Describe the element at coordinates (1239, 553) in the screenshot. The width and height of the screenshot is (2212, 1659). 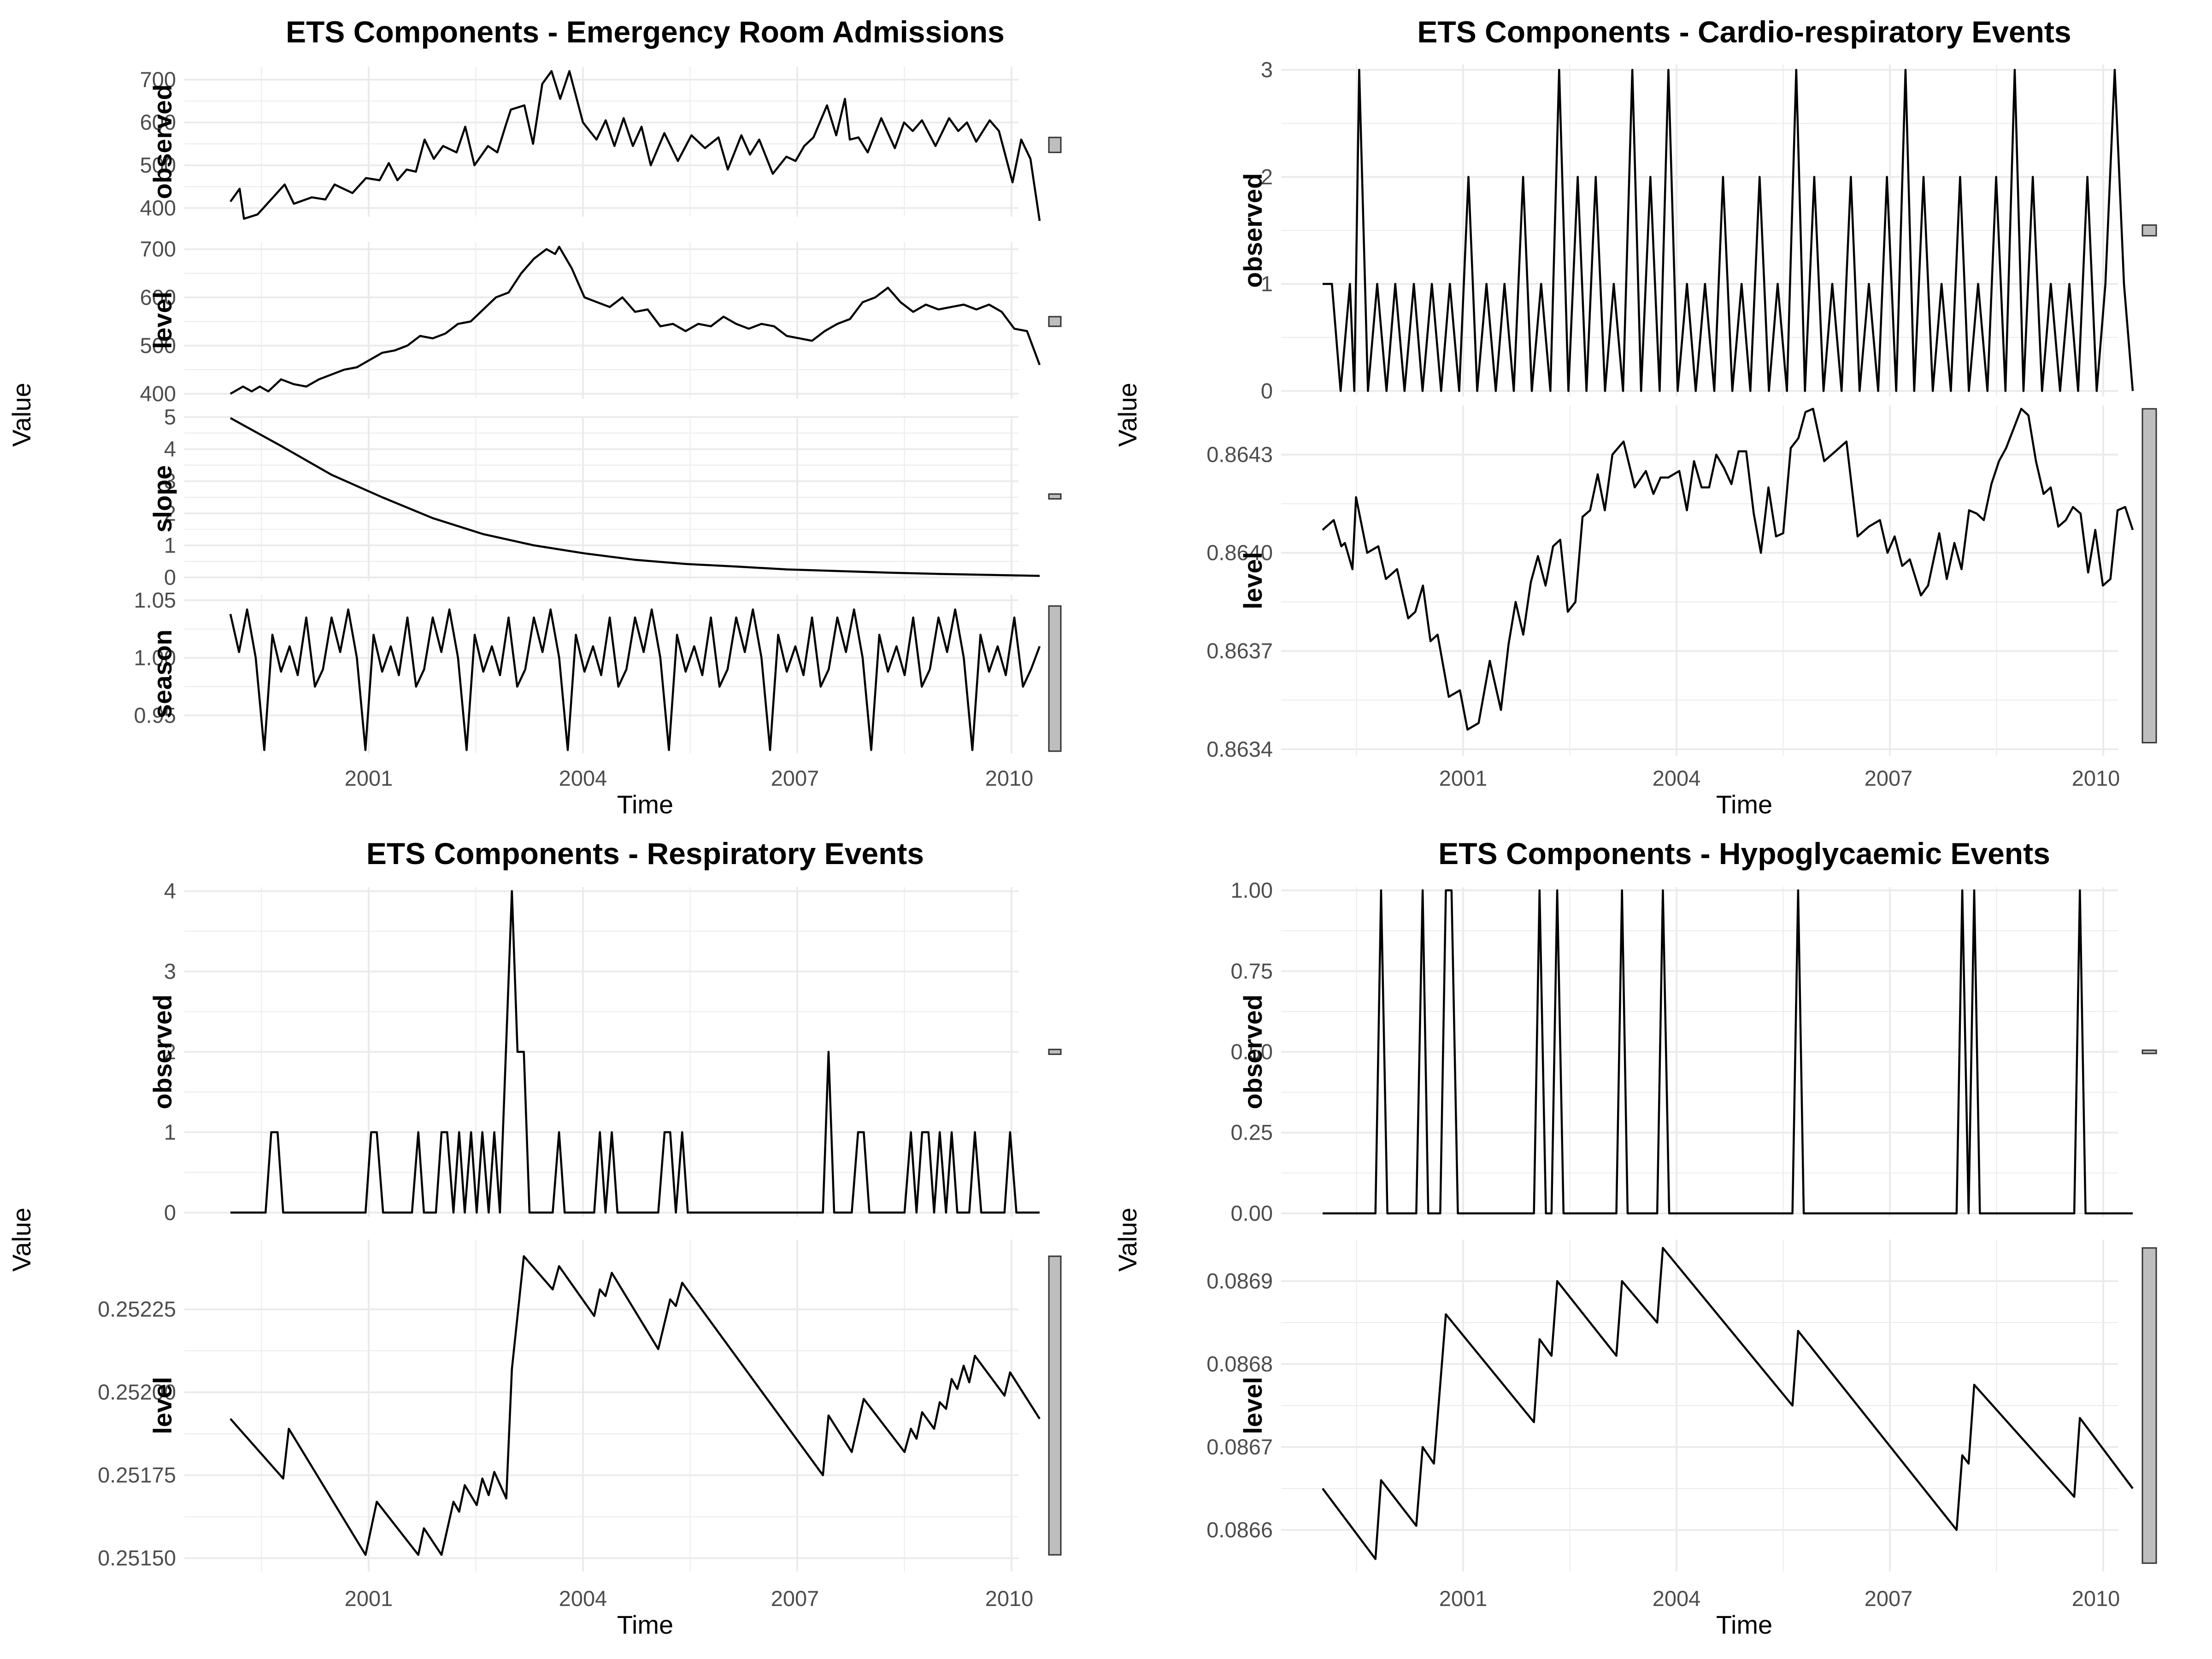
I see `y-tick-label: 0.8640` at that location.